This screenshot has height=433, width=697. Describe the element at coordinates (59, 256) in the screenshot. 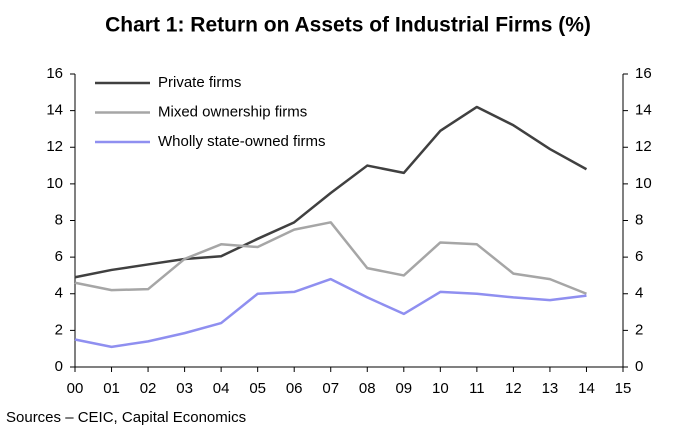

I see `y-tick-label: 6` at that location.